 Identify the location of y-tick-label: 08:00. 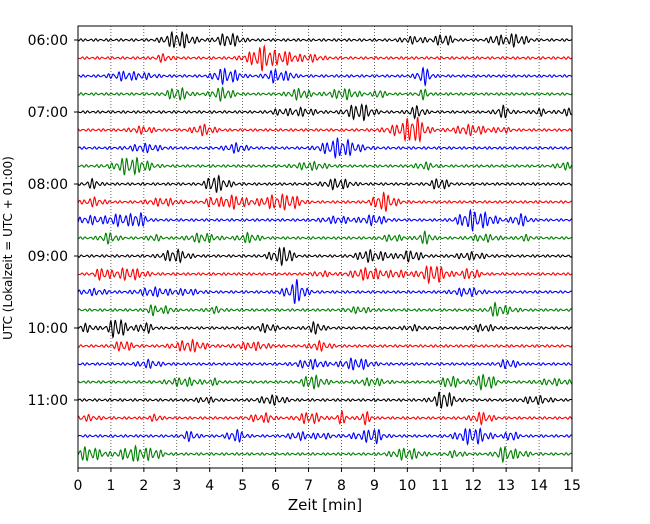
(48, 185).